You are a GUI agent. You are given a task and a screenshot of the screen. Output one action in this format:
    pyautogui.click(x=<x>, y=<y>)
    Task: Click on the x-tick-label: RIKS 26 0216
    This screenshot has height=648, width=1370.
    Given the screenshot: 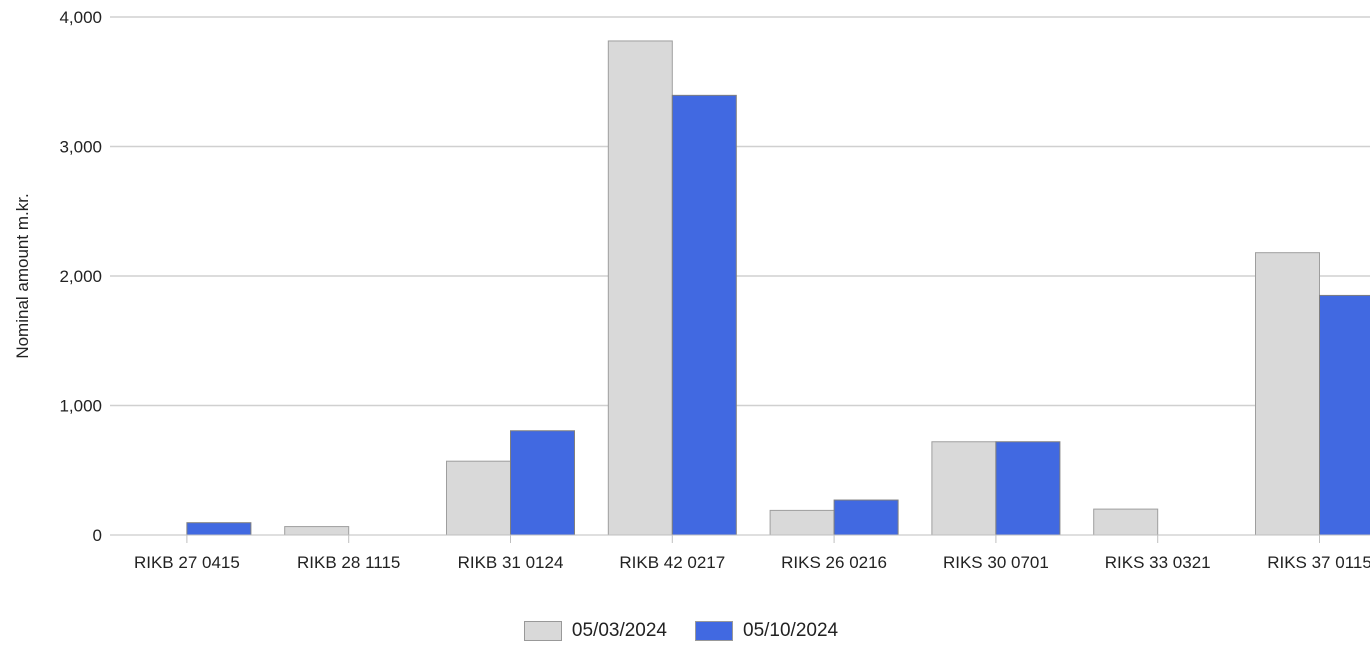 What is the action you would take?
    pyautogui.click(x=834, y=562)
    